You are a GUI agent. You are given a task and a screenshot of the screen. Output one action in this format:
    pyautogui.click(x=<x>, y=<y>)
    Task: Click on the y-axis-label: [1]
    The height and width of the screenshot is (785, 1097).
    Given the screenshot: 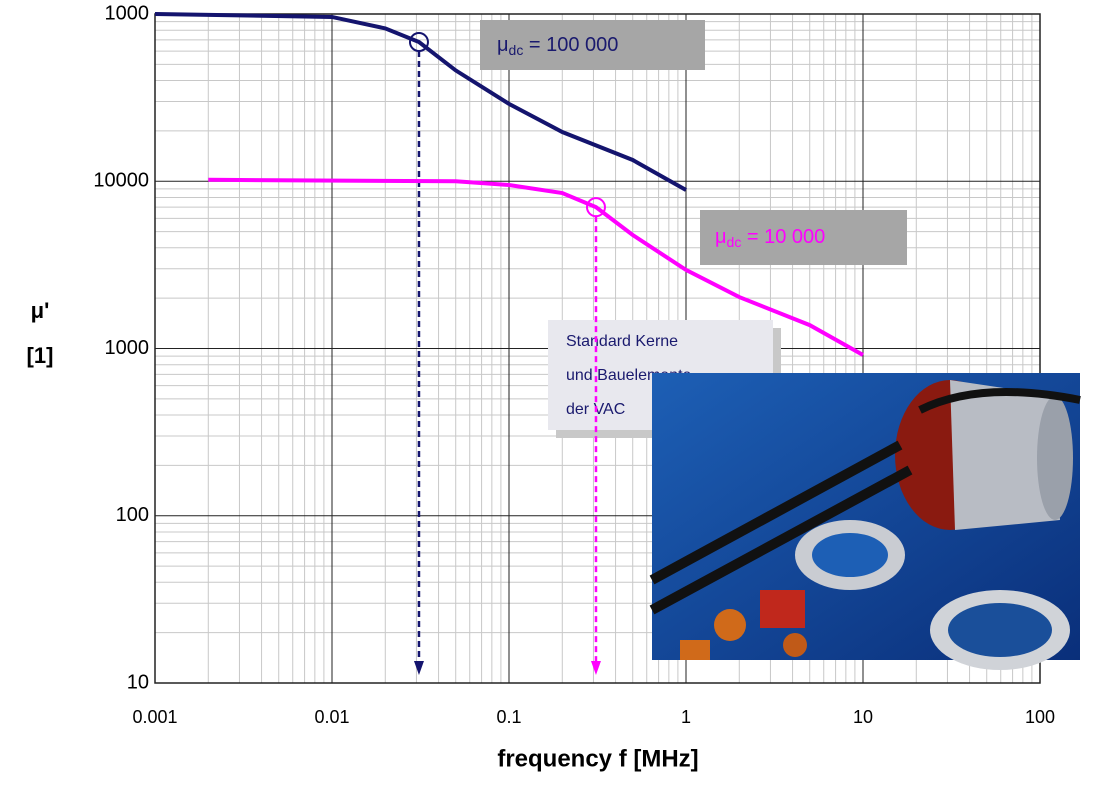 What is the action you would take?
    pyautogui.click(x=40, y=355)
    